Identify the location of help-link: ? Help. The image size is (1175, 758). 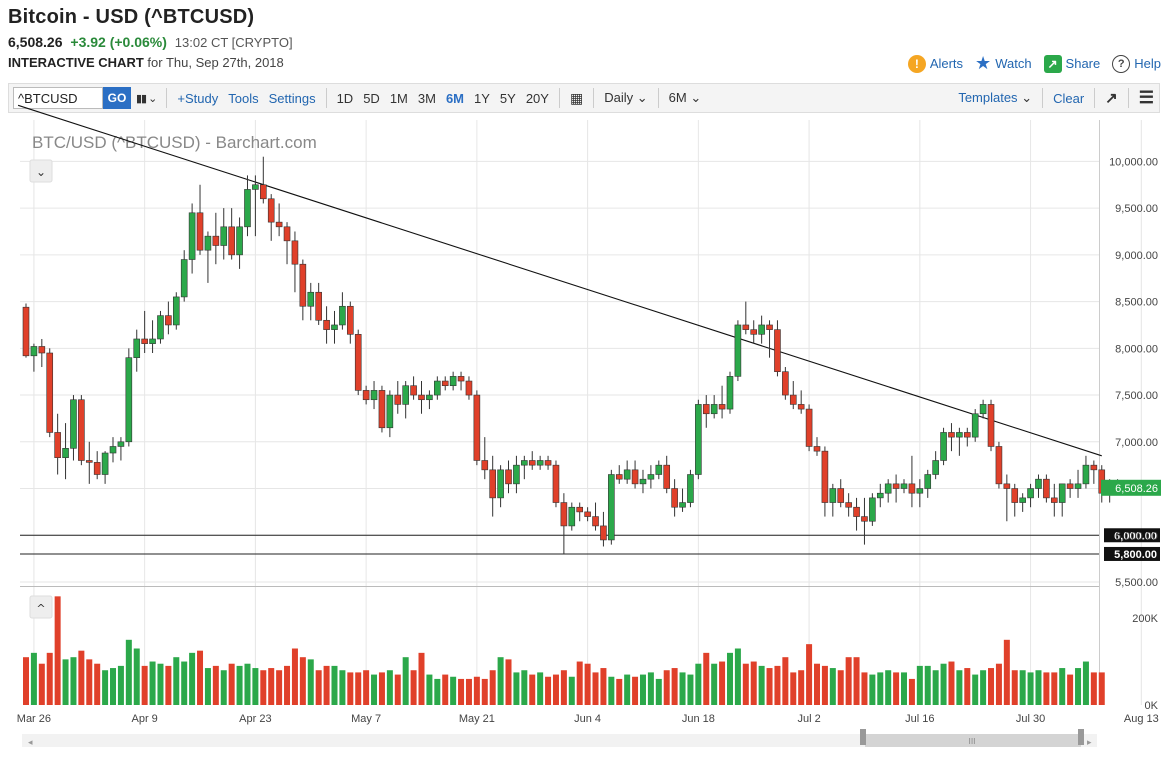
(1136, 63).